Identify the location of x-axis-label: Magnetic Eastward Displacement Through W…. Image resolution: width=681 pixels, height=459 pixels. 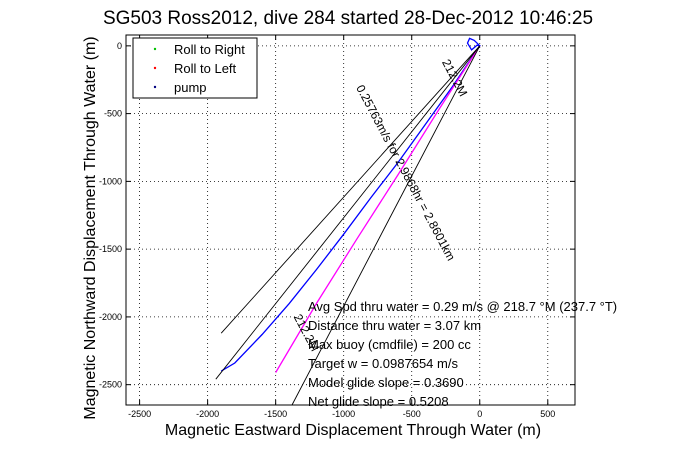
(353, 430).